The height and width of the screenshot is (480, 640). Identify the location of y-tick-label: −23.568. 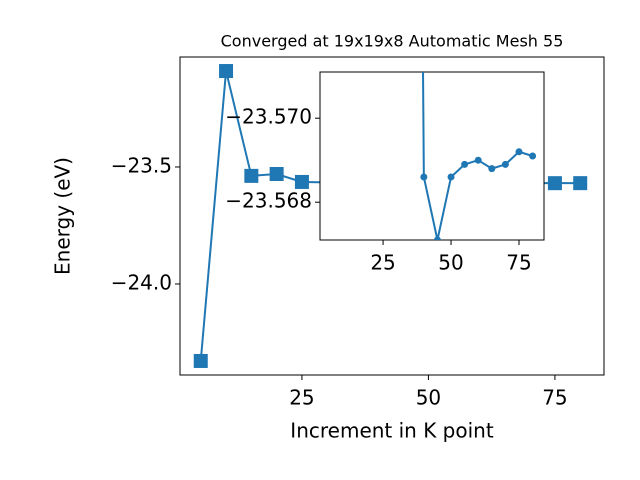
(268, 201).